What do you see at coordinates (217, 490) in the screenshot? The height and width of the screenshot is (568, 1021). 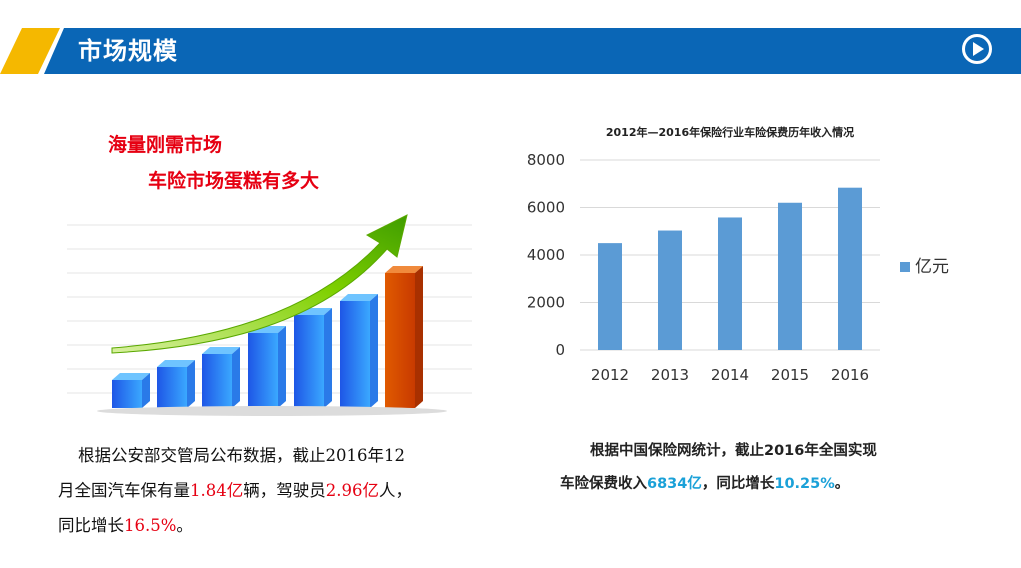 I see `car-ownership-value: 1.84亿` at bounding box center [217, 490].